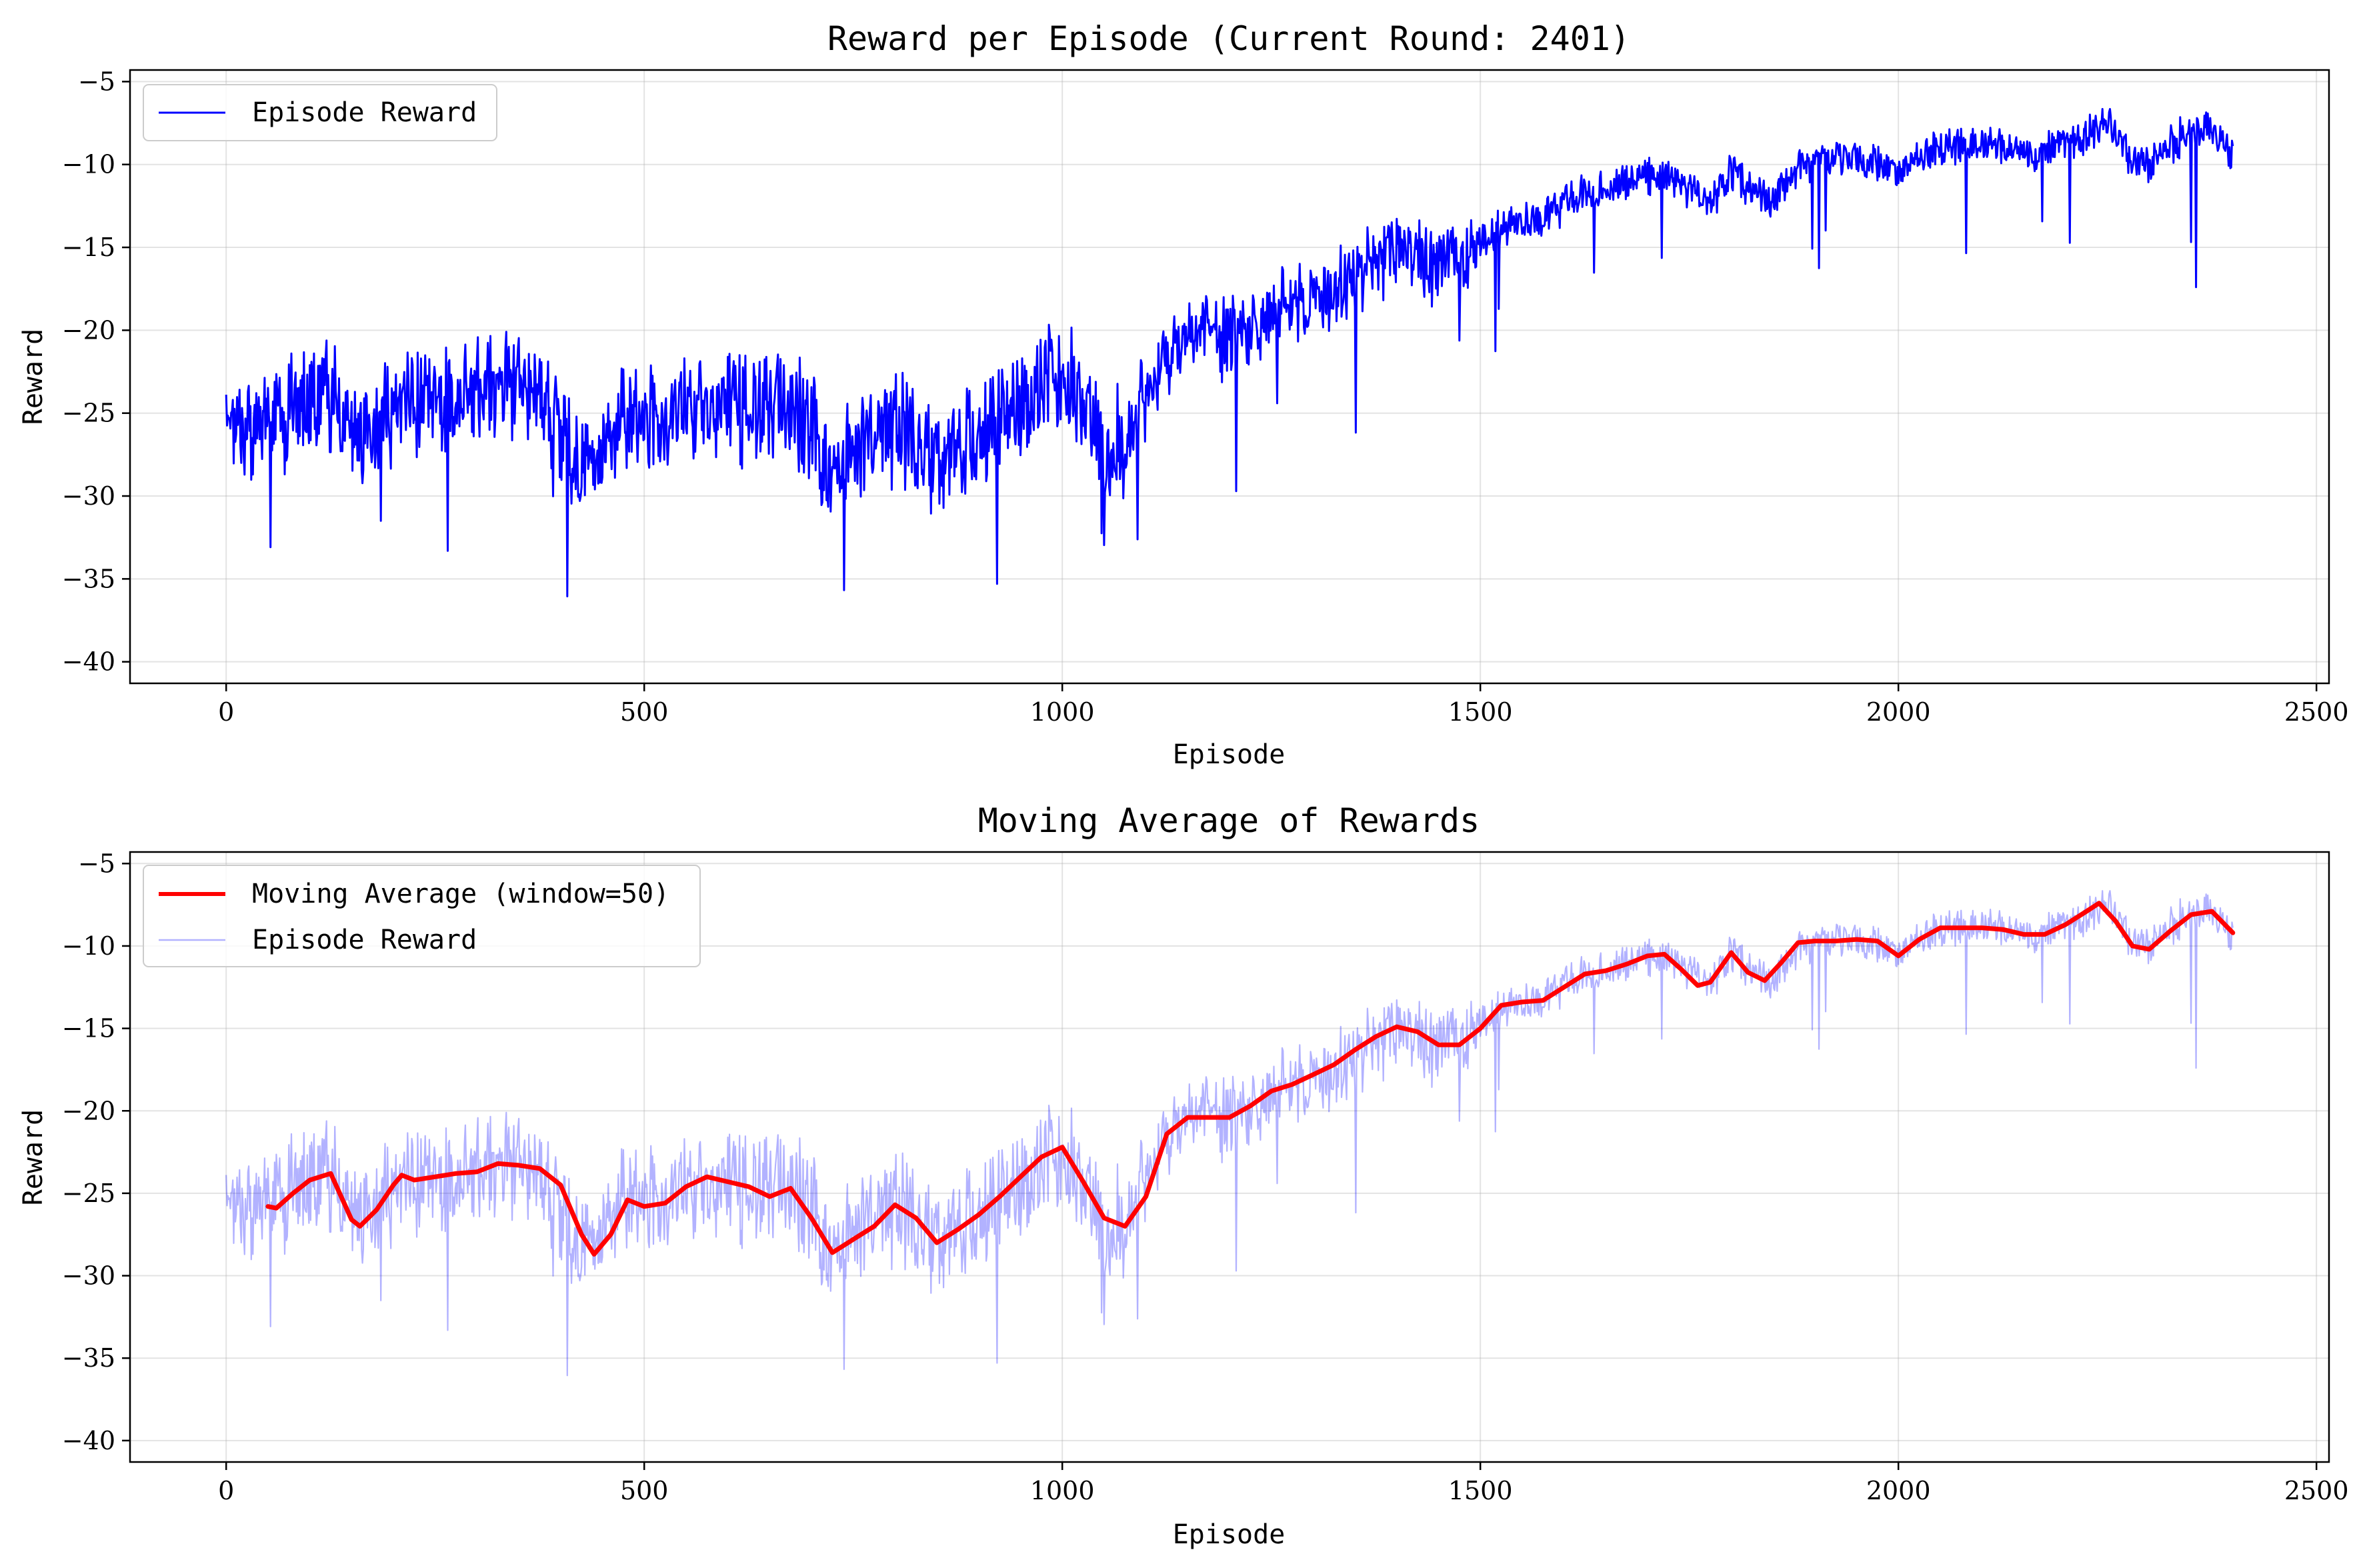  I want to click on top-x-tick-label: 2000, so click(1898, 712).